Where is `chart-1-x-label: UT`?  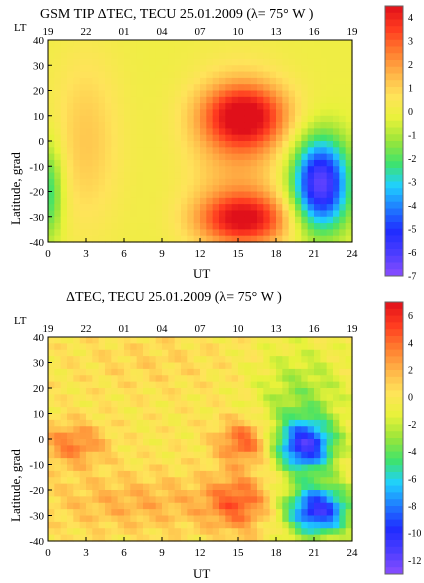
chart-1-x-label: UT is located at coordinates (201, 273).